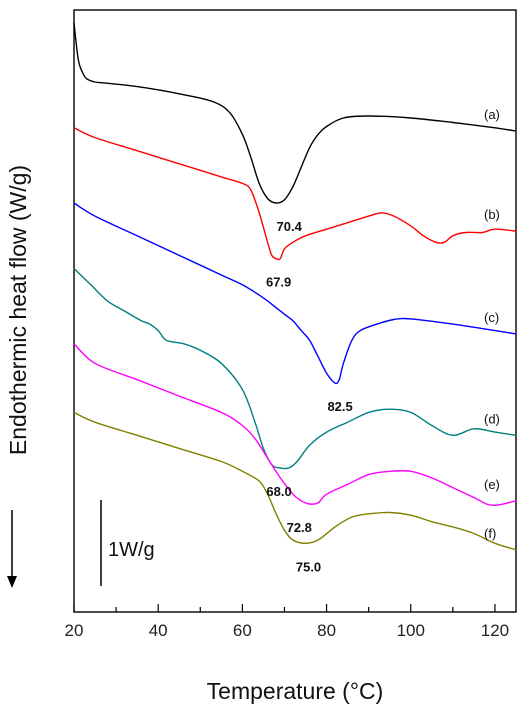 The width and height of the screenshot is (520, 709). Describe the element at coordinates (491, 317) in the screenshot. I see `series-label-c: (c)` at that location.